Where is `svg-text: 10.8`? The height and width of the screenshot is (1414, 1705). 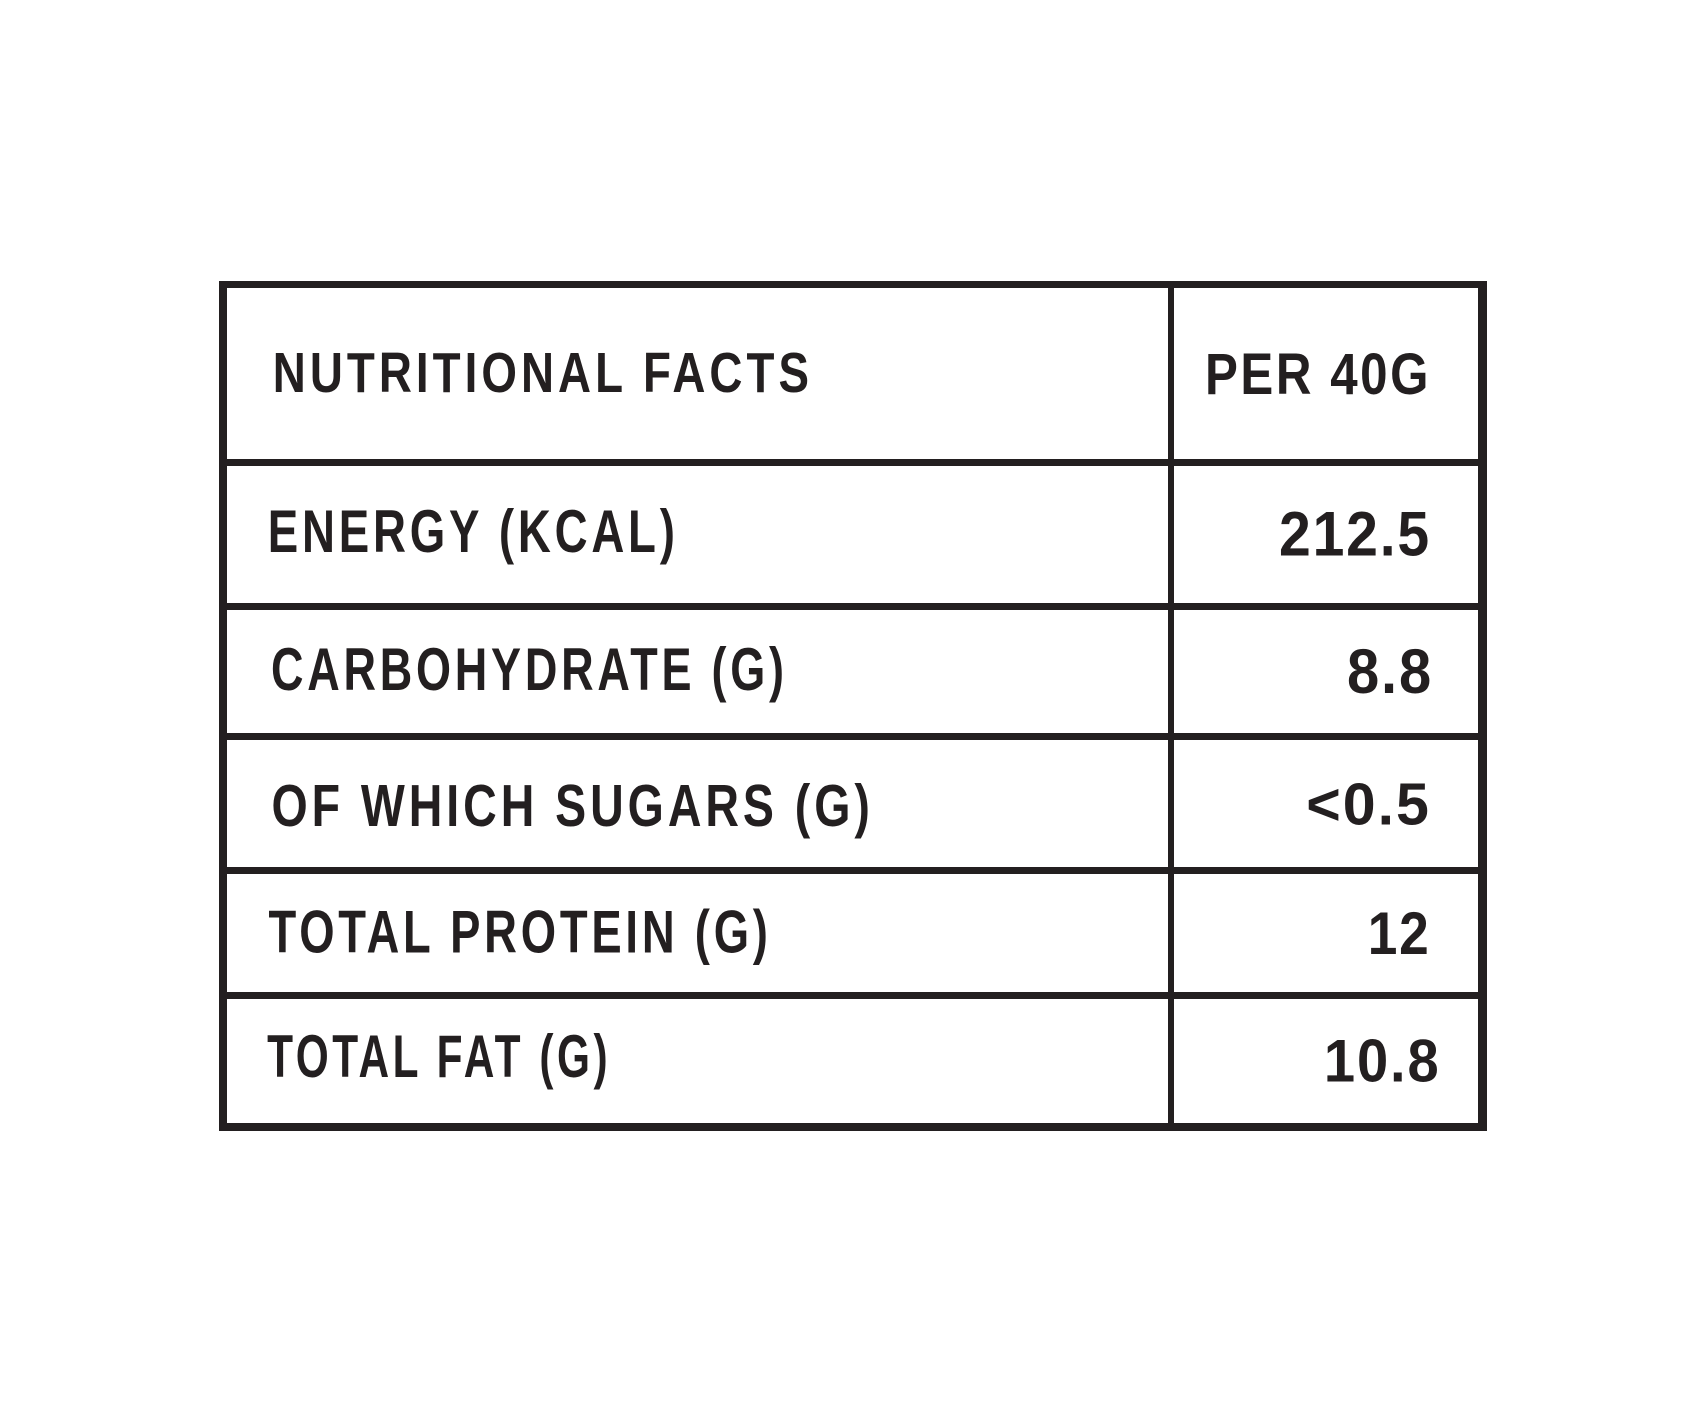 svg-text: 10.8 is located at coordinates (1382, 1061).